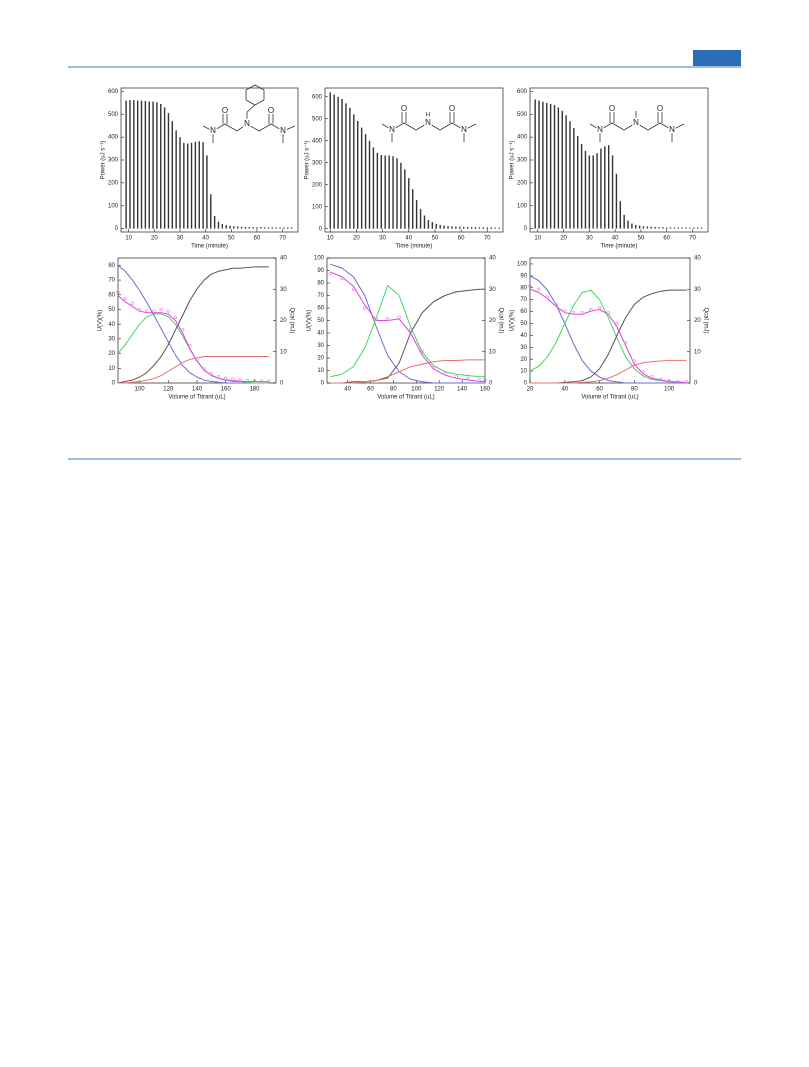 This screenshot has width=809, height=1067. What do you see at coordinates (113, 115) in the screenshot?
I see `y-tick-label: 500` at bounding box center [113, 115].